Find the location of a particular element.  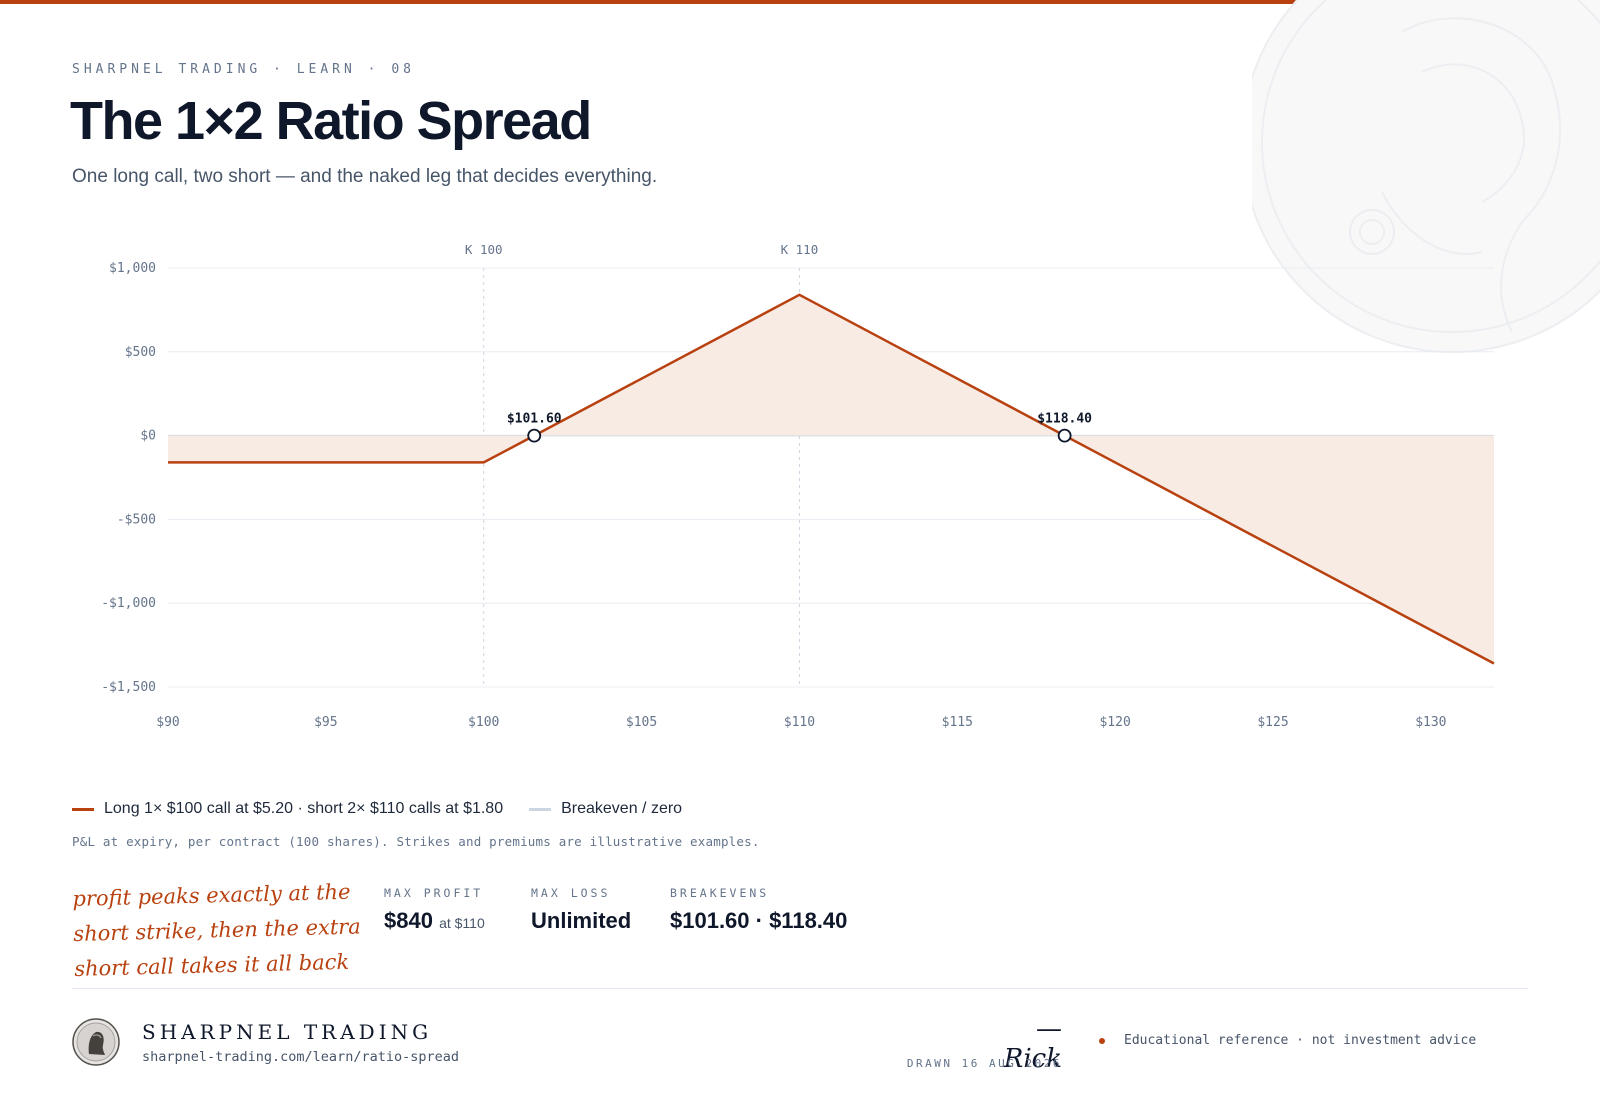

disclaimer-dot-icon is located at coordinates (1102, 1041).